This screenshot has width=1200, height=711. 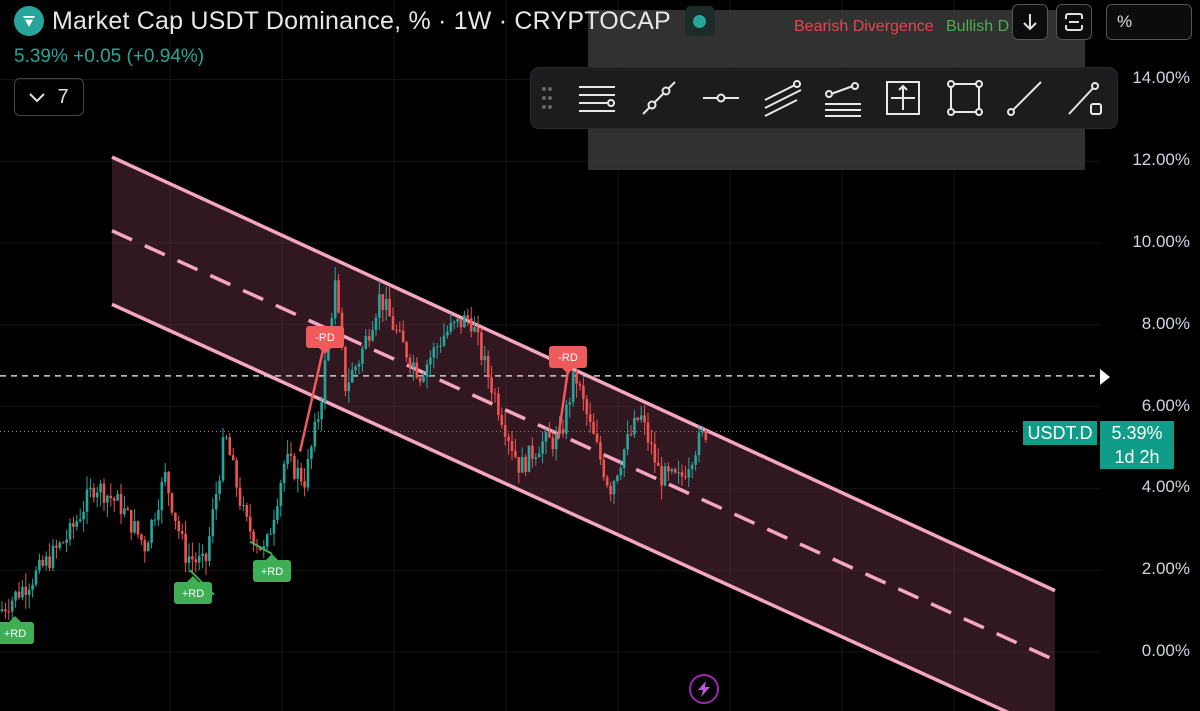 What do you see at coordinates (1165, 487) in the screenshot?
I see `y-tick-label: 4.00%` at bounding box center [1165, 487].